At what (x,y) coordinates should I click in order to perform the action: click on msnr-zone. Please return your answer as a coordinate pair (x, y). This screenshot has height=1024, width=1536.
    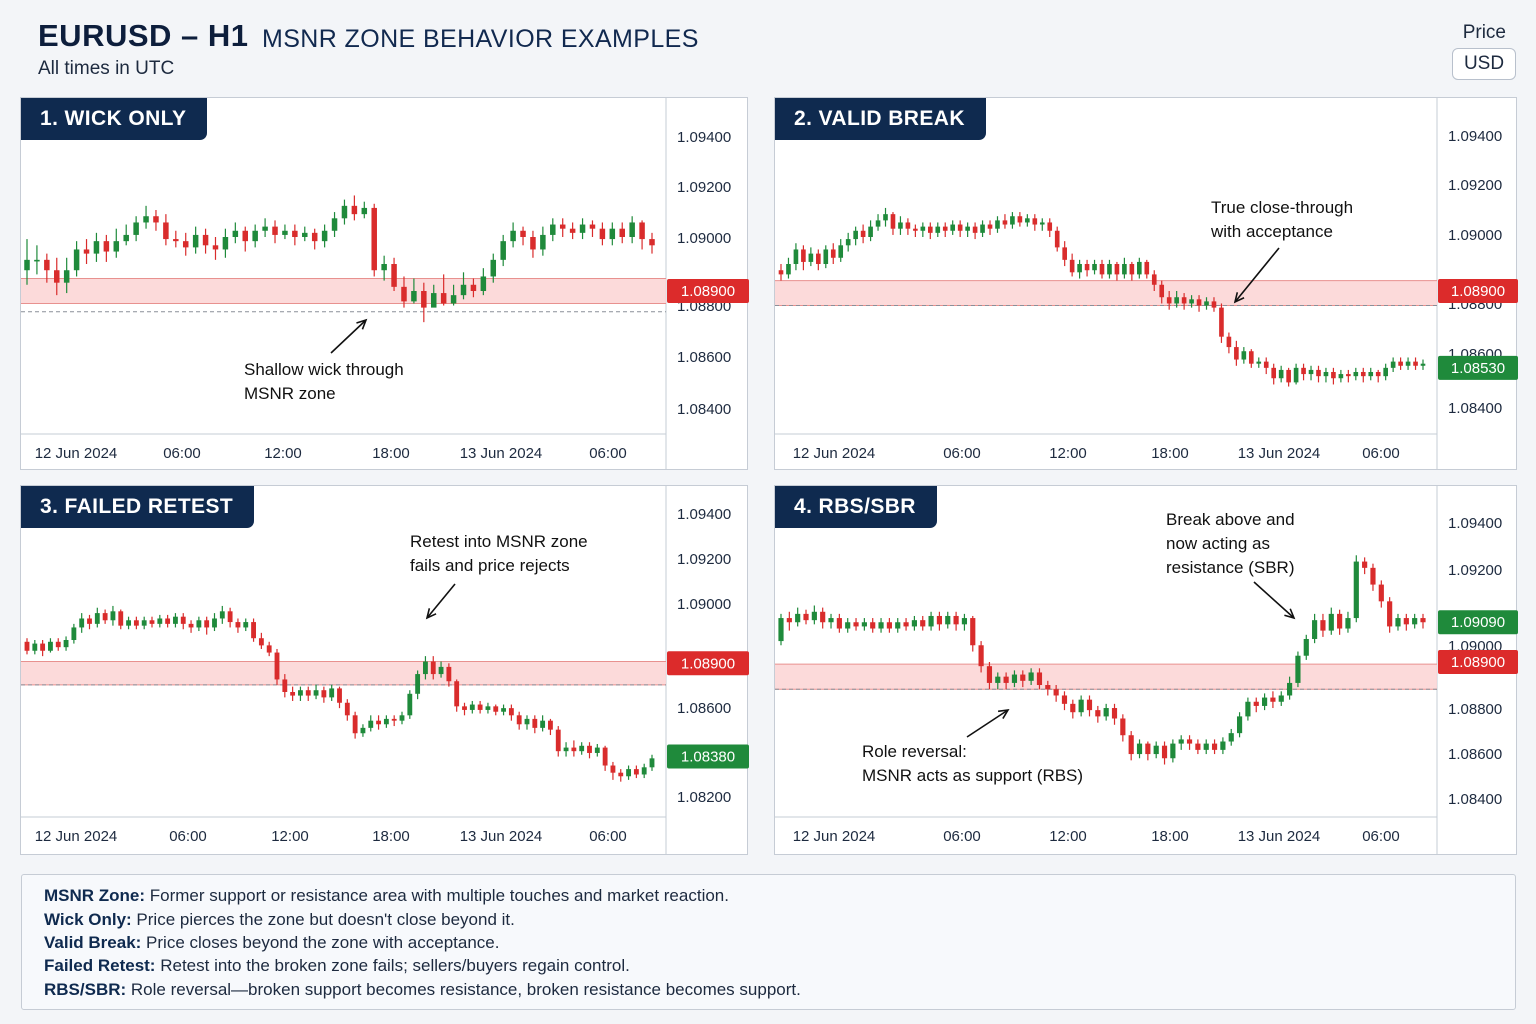
    Looking at the image, I should click on (1106, 677).